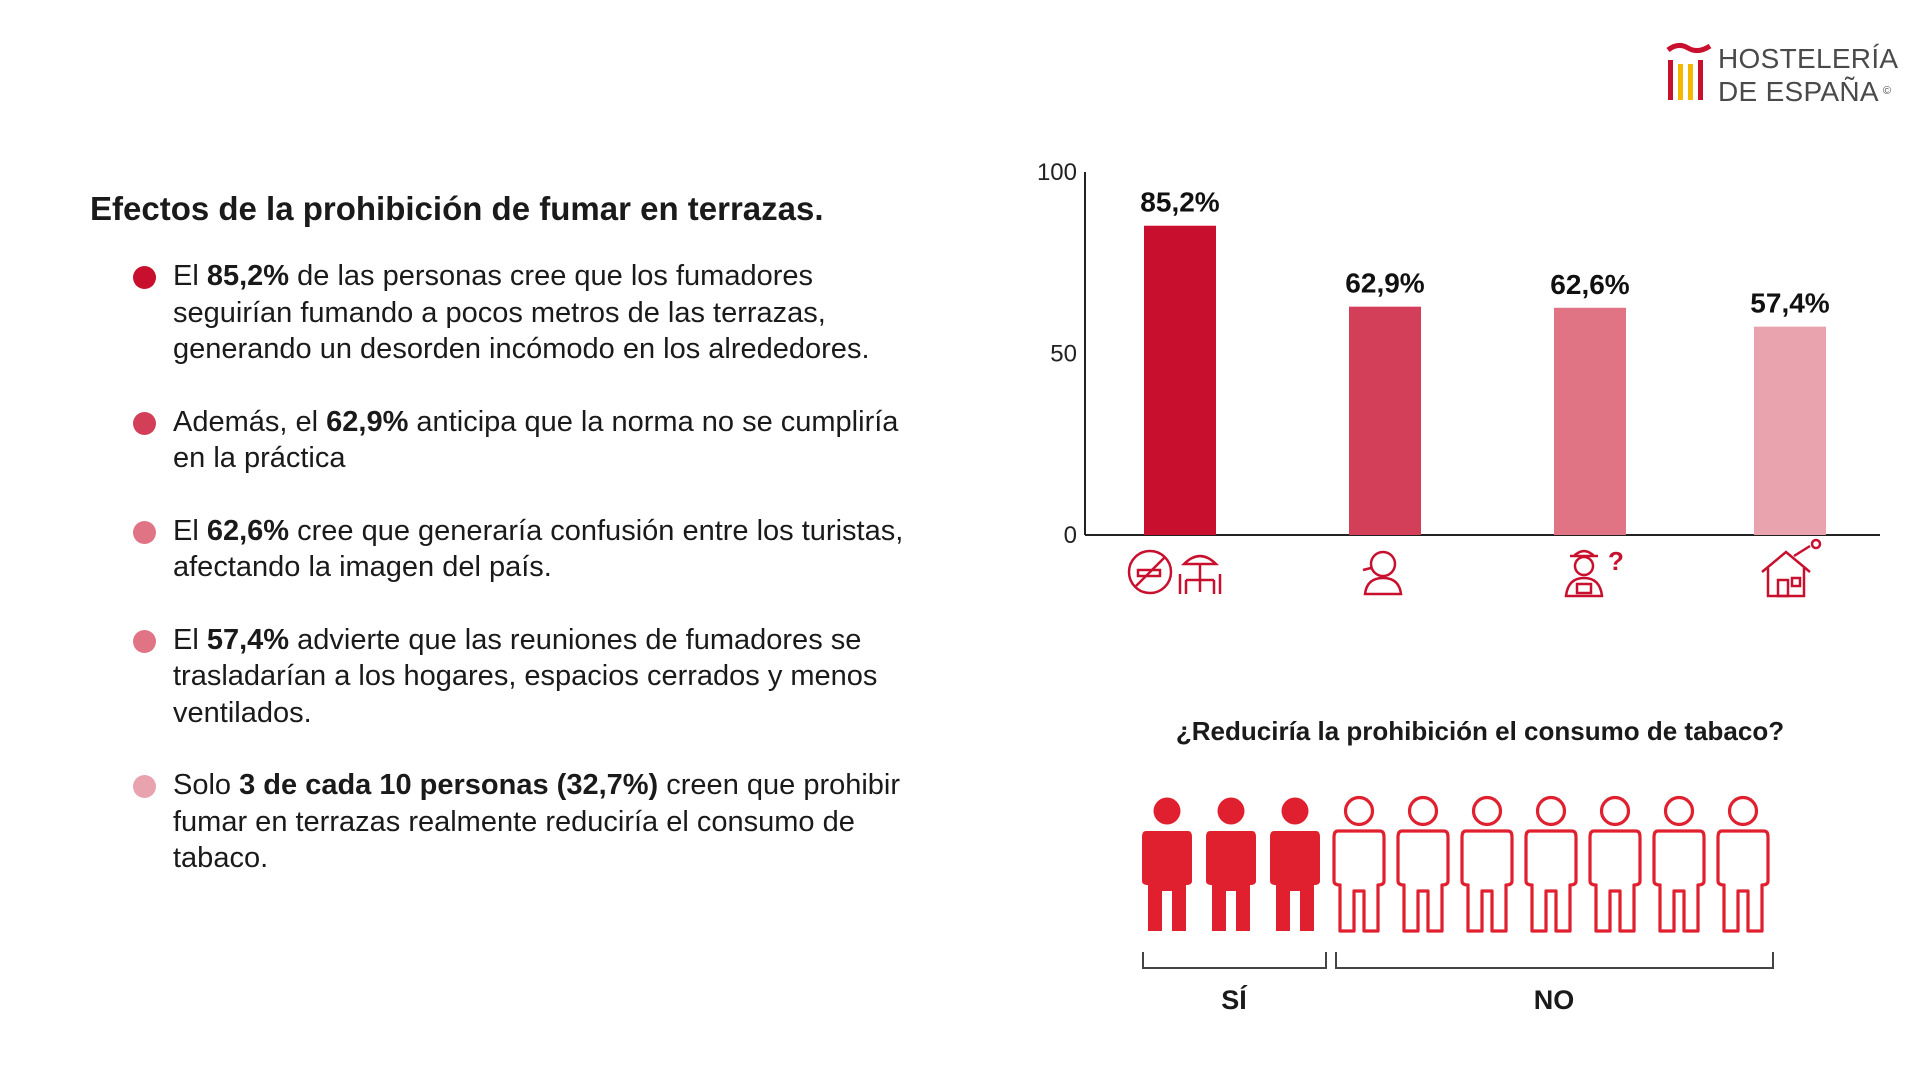  What do you see at coordinates (1689, 71) in the screenshot?
I see `logo-mark-icon` at bounding box center [1689, 71].